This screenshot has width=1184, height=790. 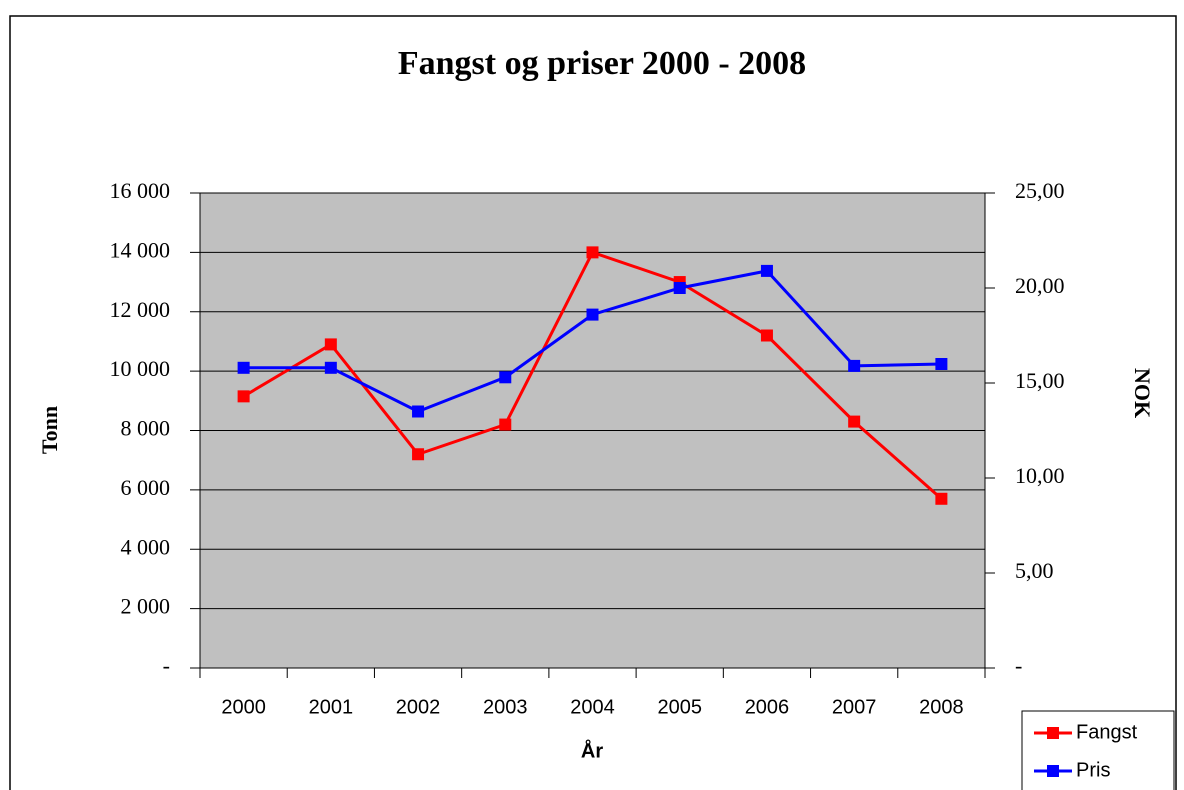 What do you see at coordinates (140, 249) in the screenshot?
I see `y-tick-label: 14 000` at bounding box center [140, 249].